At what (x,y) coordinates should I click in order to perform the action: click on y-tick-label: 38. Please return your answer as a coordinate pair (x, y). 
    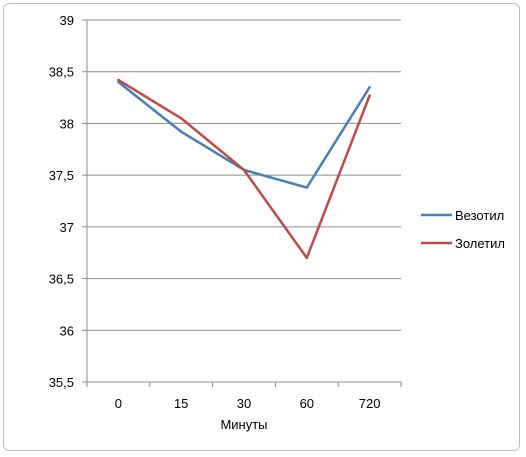
    Looking at the image, I should click on (67, 123).